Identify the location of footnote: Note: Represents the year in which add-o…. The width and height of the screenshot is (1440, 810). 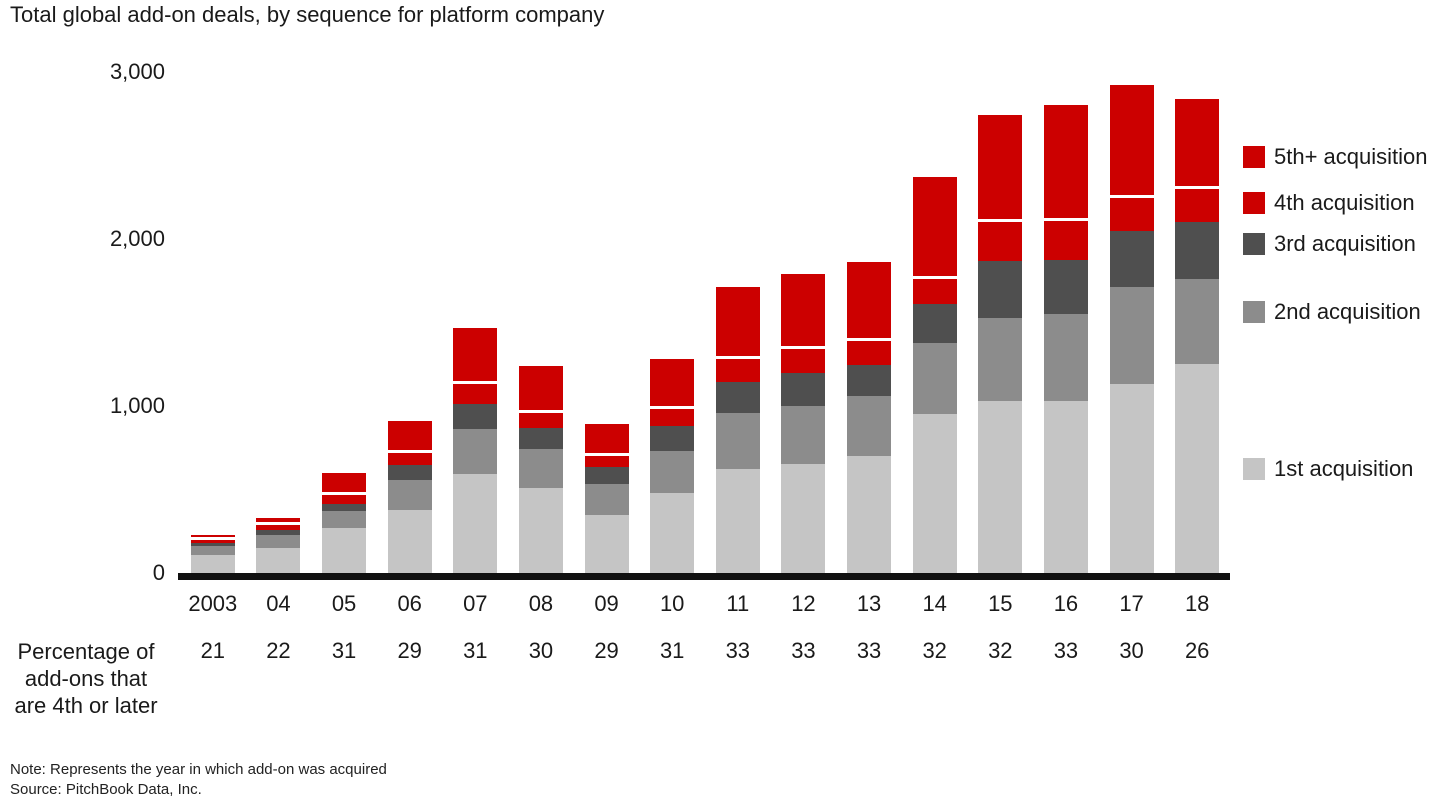
(198, 780).